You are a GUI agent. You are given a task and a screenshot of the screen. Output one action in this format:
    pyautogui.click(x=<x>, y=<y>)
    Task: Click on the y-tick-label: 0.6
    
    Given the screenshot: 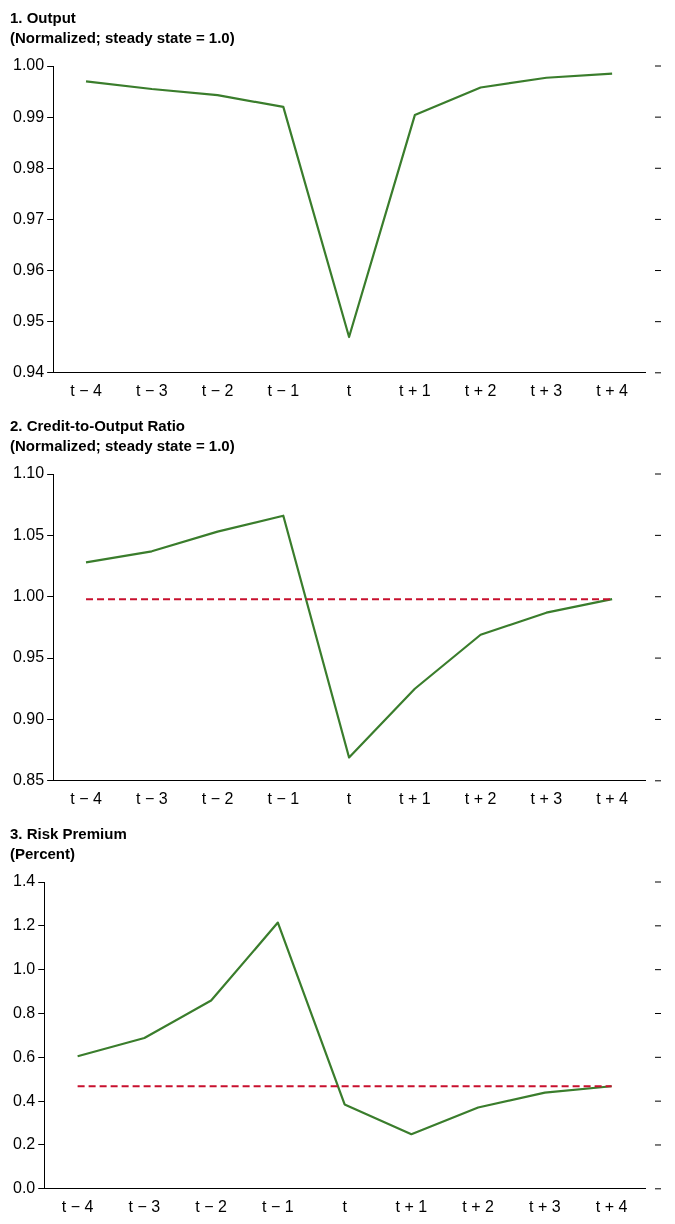 What is the action you would take?
    pyautogui.click(x=24, y=1056)
    